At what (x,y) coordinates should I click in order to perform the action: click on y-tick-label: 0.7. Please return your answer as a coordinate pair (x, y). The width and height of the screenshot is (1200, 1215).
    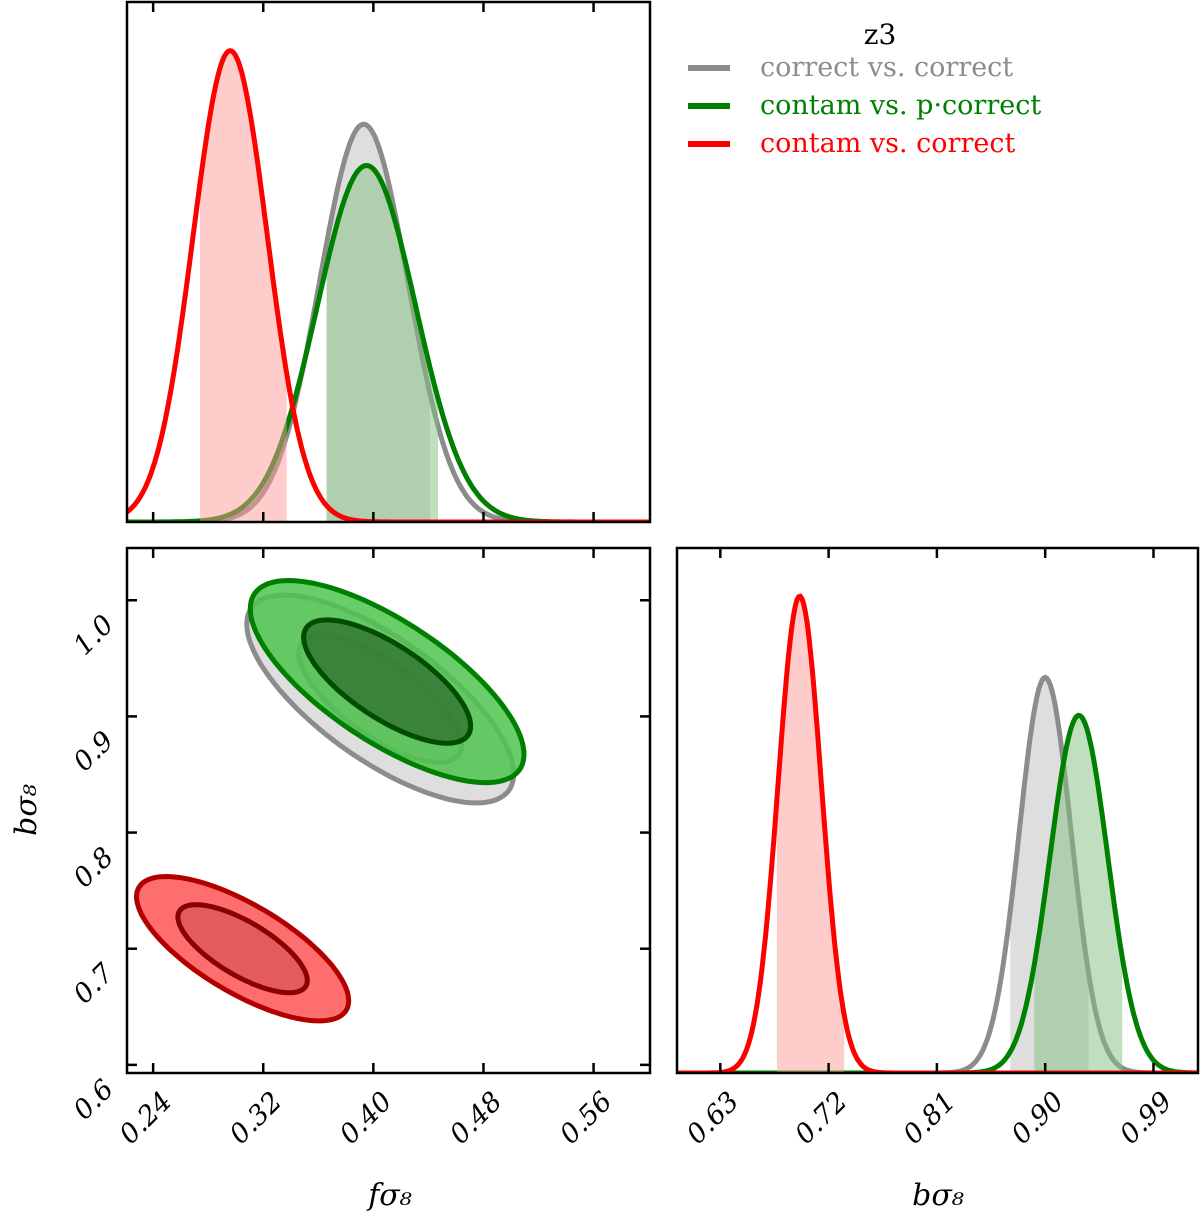
    Looking at the image, I should click on (94, 983).